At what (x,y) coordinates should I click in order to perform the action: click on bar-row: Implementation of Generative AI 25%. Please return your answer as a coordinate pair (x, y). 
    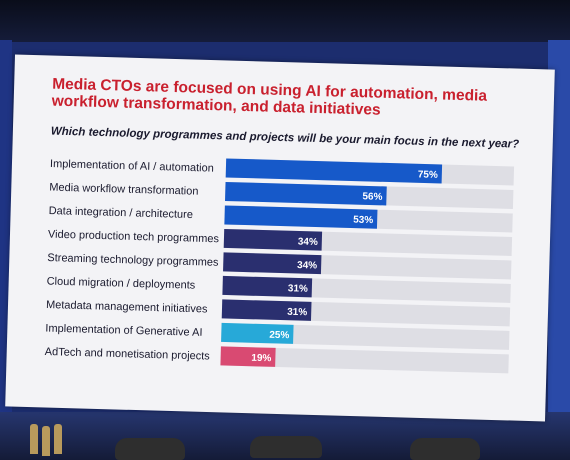
    Looking at the image, I should click on (277, 336).